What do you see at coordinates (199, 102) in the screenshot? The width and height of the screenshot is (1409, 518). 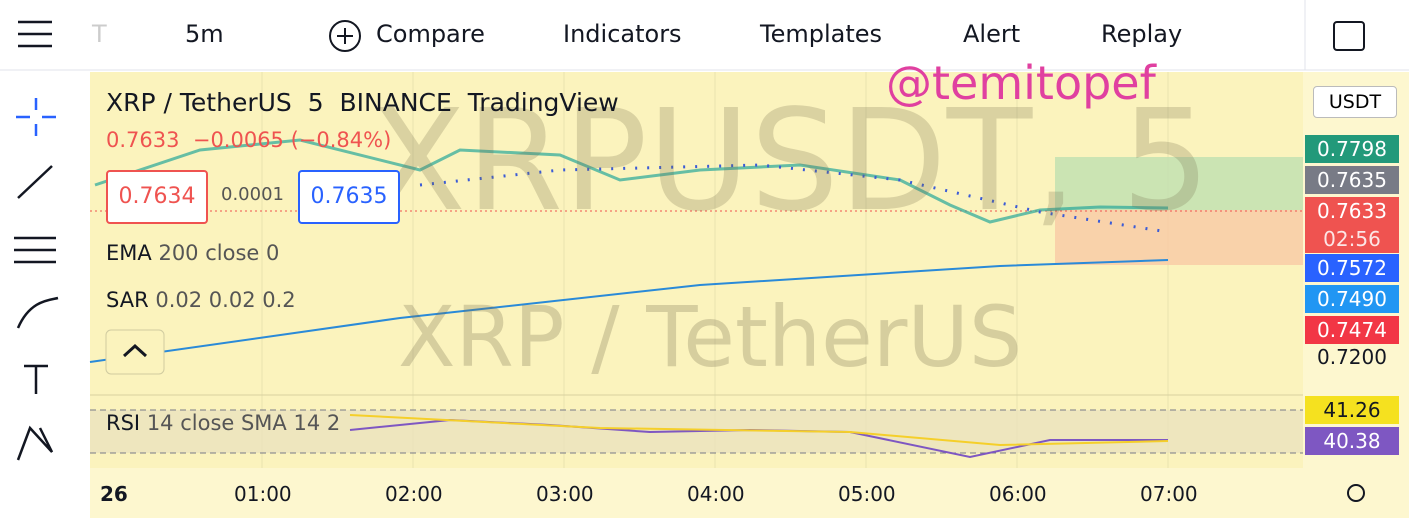 I see `legend-symbol: XRP / TetherUS` at bounding box center [199, 102].